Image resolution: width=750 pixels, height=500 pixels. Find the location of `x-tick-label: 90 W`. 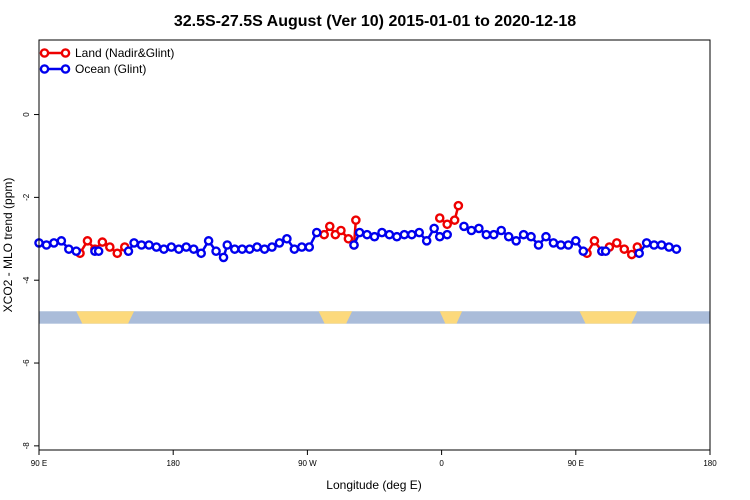

x-tick-label: 90 W is located at coordinates (307, 463).